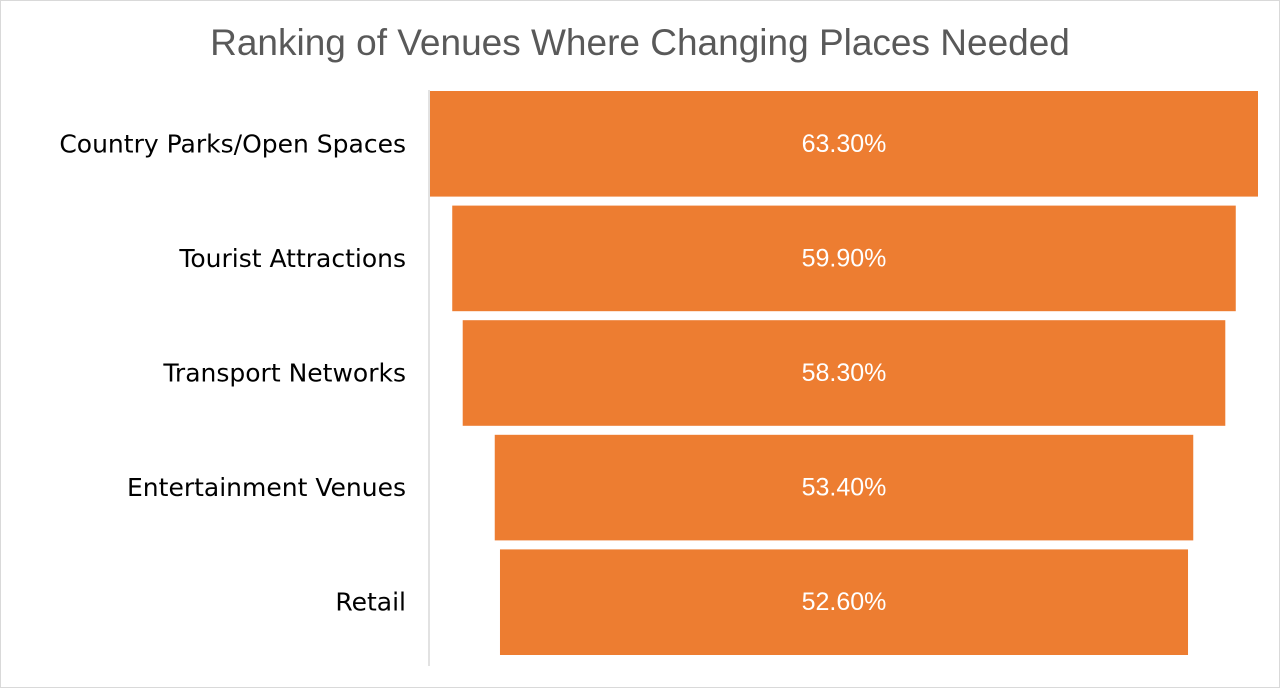  I want to click on data-label-4: 52.60%, so click(844, 602).